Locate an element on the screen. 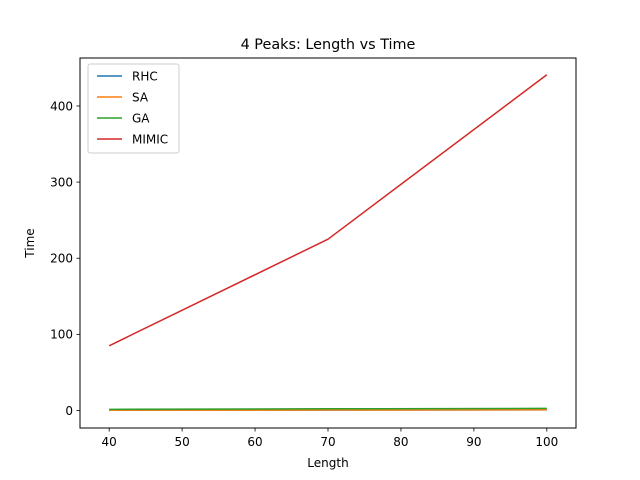 This screenshot has width=640, height=480. legend-box is located at coordinates (133, 108).